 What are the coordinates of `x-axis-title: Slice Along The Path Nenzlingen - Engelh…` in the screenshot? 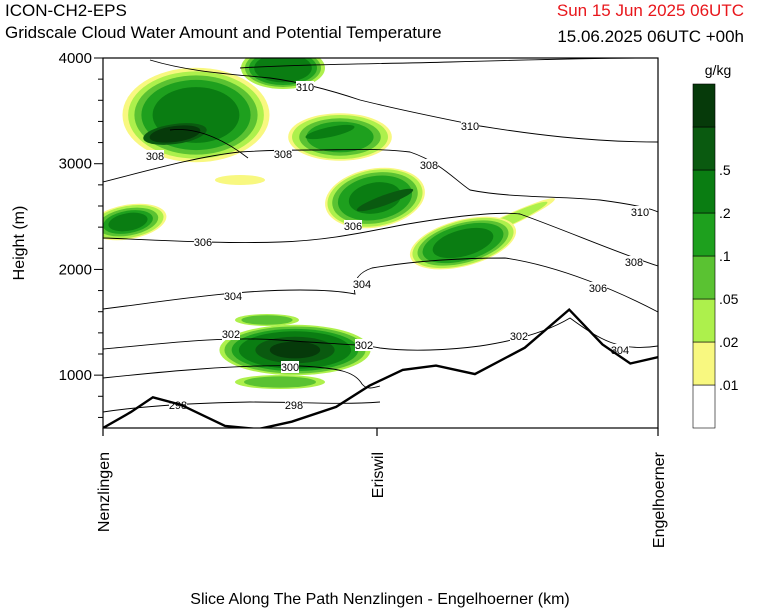 It's located at (379, 599).